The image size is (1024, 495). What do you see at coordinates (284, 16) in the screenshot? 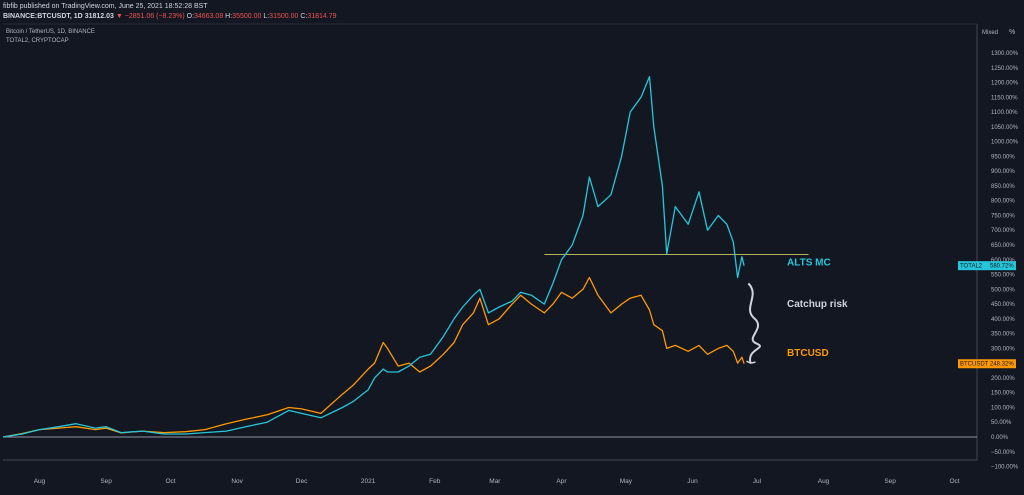
I see `low-value: 31500.00` at bounding box center [284, 16].